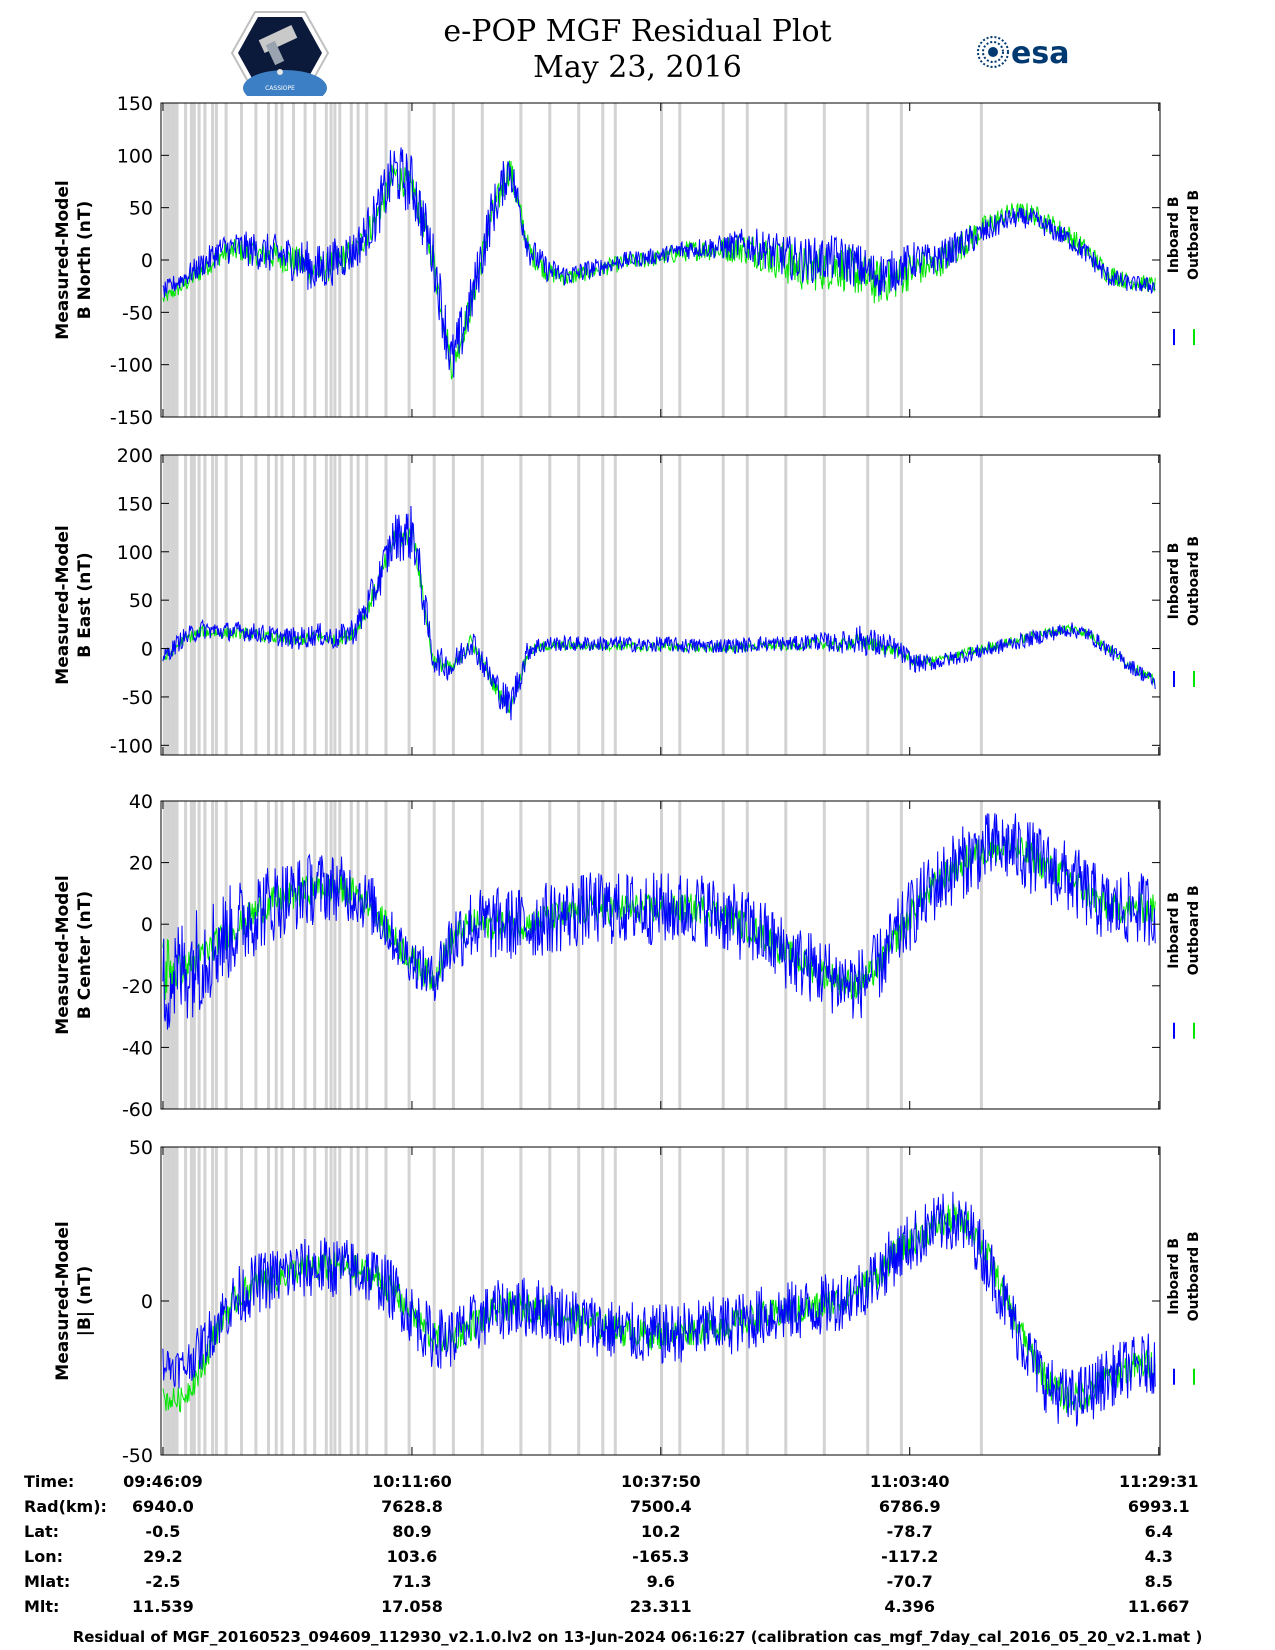  What do you see at coordinates (141, 864) in the screenshot?
I see `y-tick-label: 20` at bounding box center [141, 864].